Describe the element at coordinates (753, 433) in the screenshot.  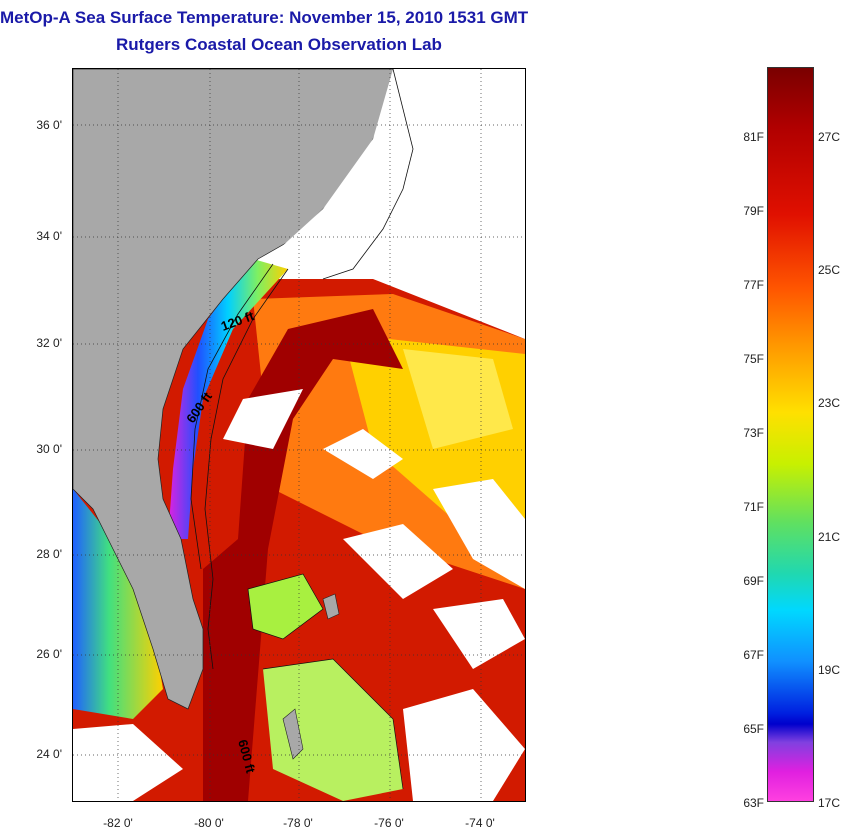
I see `colorbar-label-73f: 73F` at that location.